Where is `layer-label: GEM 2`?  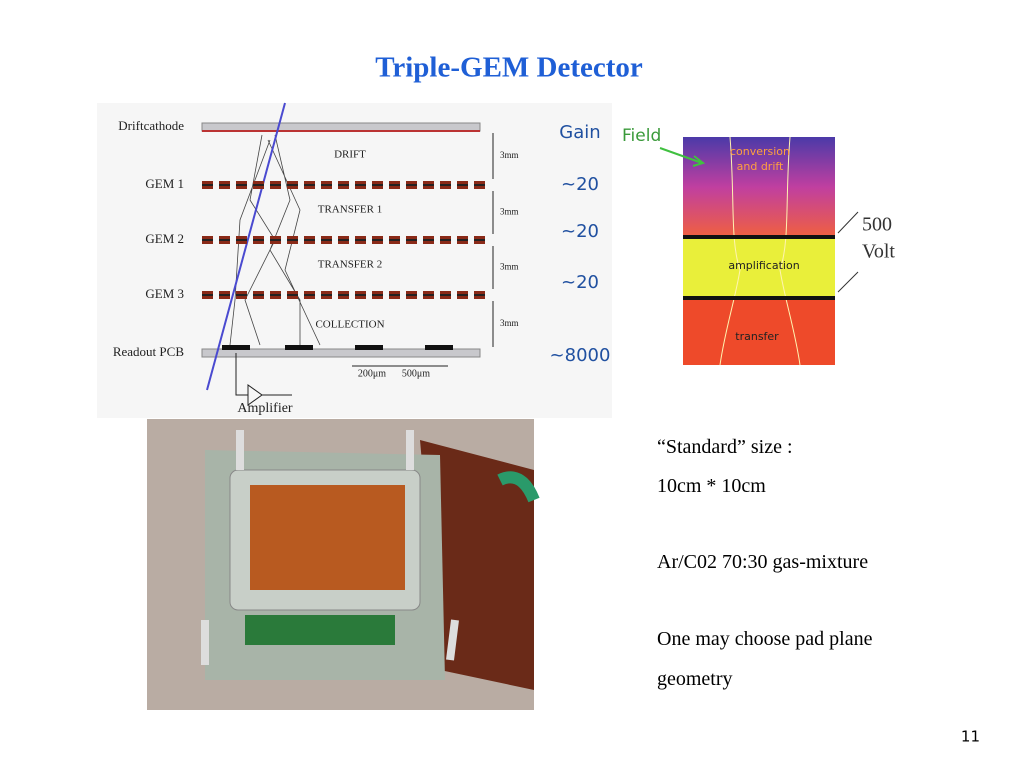
layer-label: GEM 2 is located at coordinates (164, 238).